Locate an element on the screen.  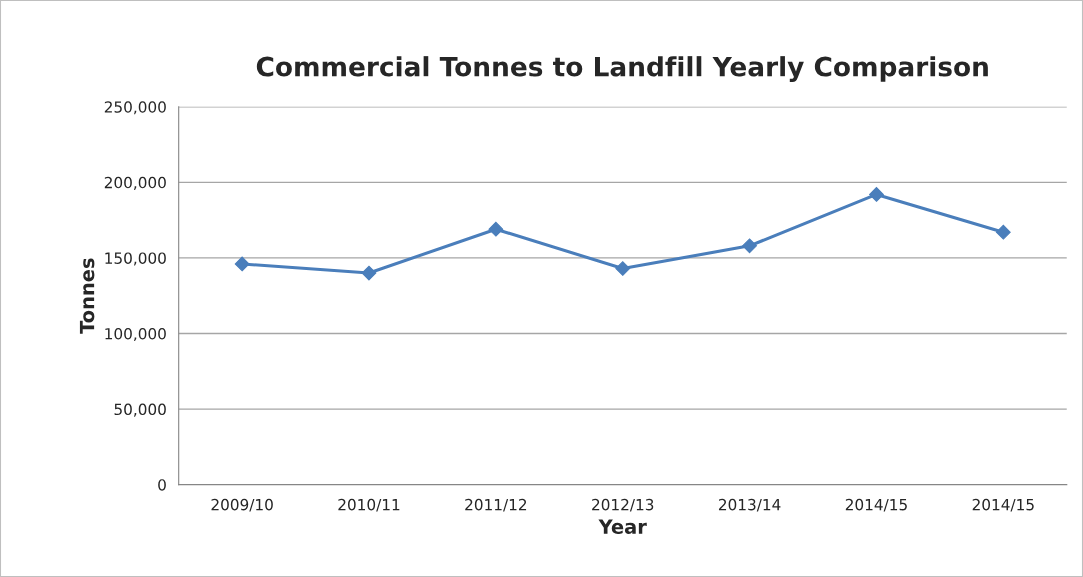
x-tick-label: 2012/13 is located at coordinates (623, 505).